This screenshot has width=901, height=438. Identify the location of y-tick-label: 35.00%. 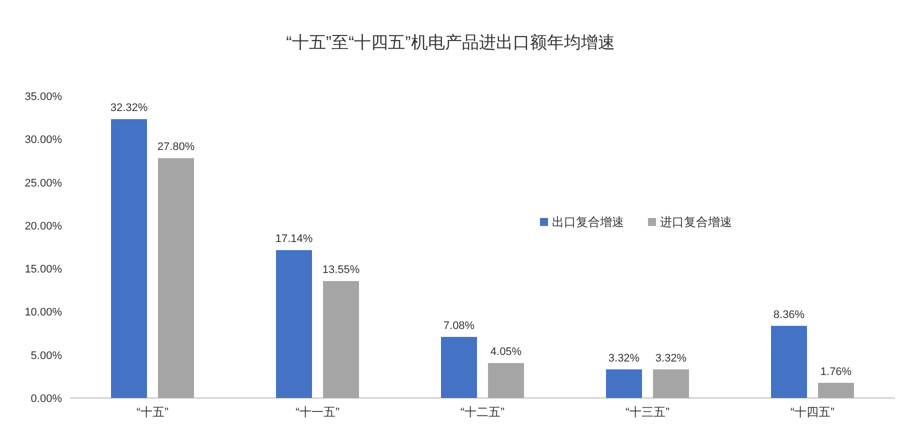
(43, 97).